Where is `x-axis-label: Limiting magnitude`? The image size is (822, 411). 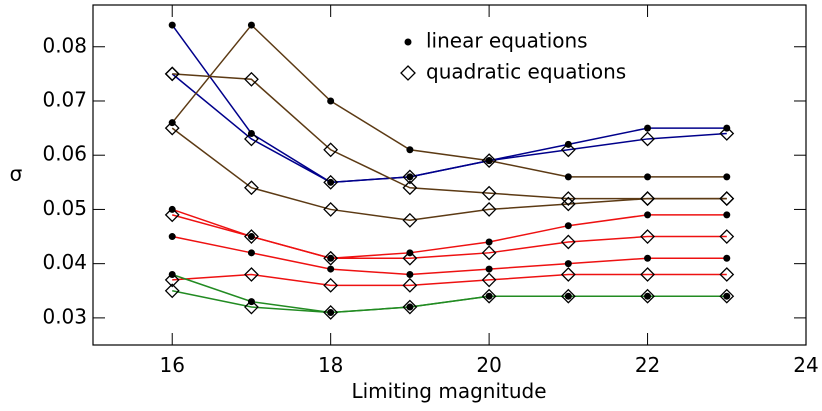 x-axis-label: Limiting magnitude is located at coordinates (448, 391).